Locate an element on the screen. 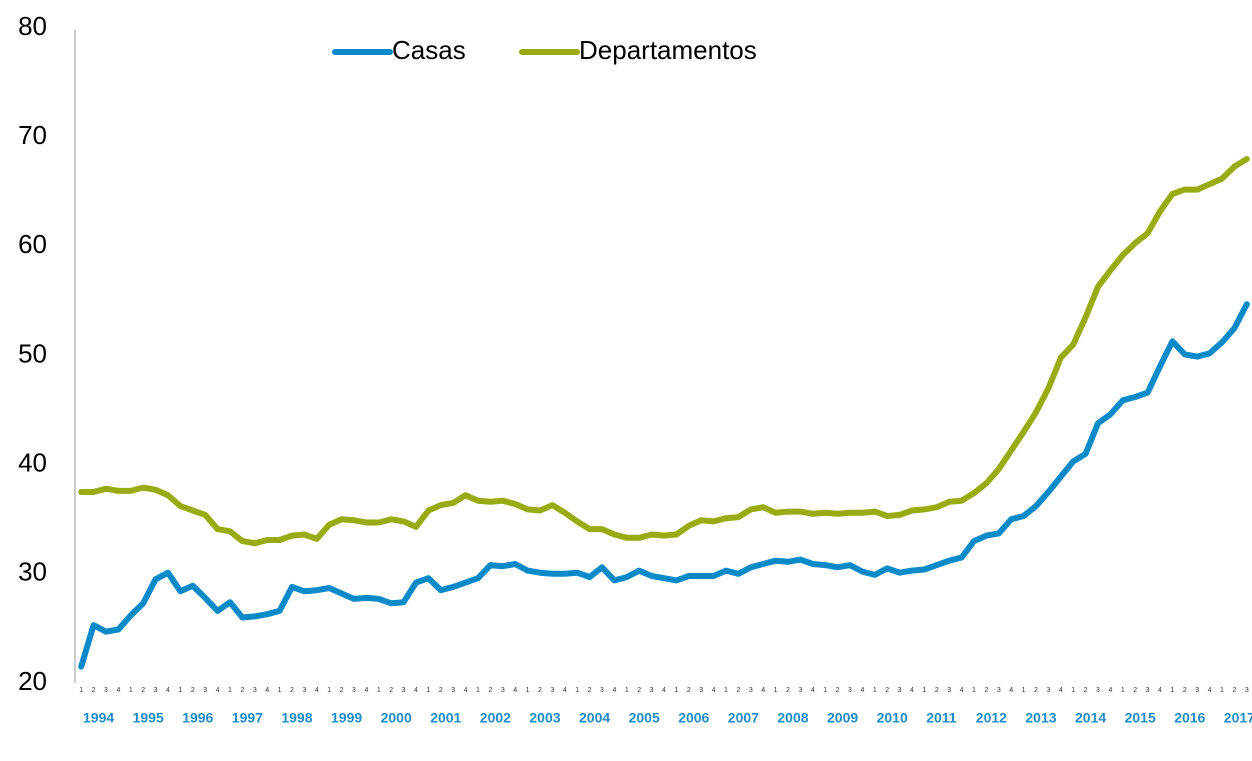  year-label: 2004 is located at coordinates (594, 718).